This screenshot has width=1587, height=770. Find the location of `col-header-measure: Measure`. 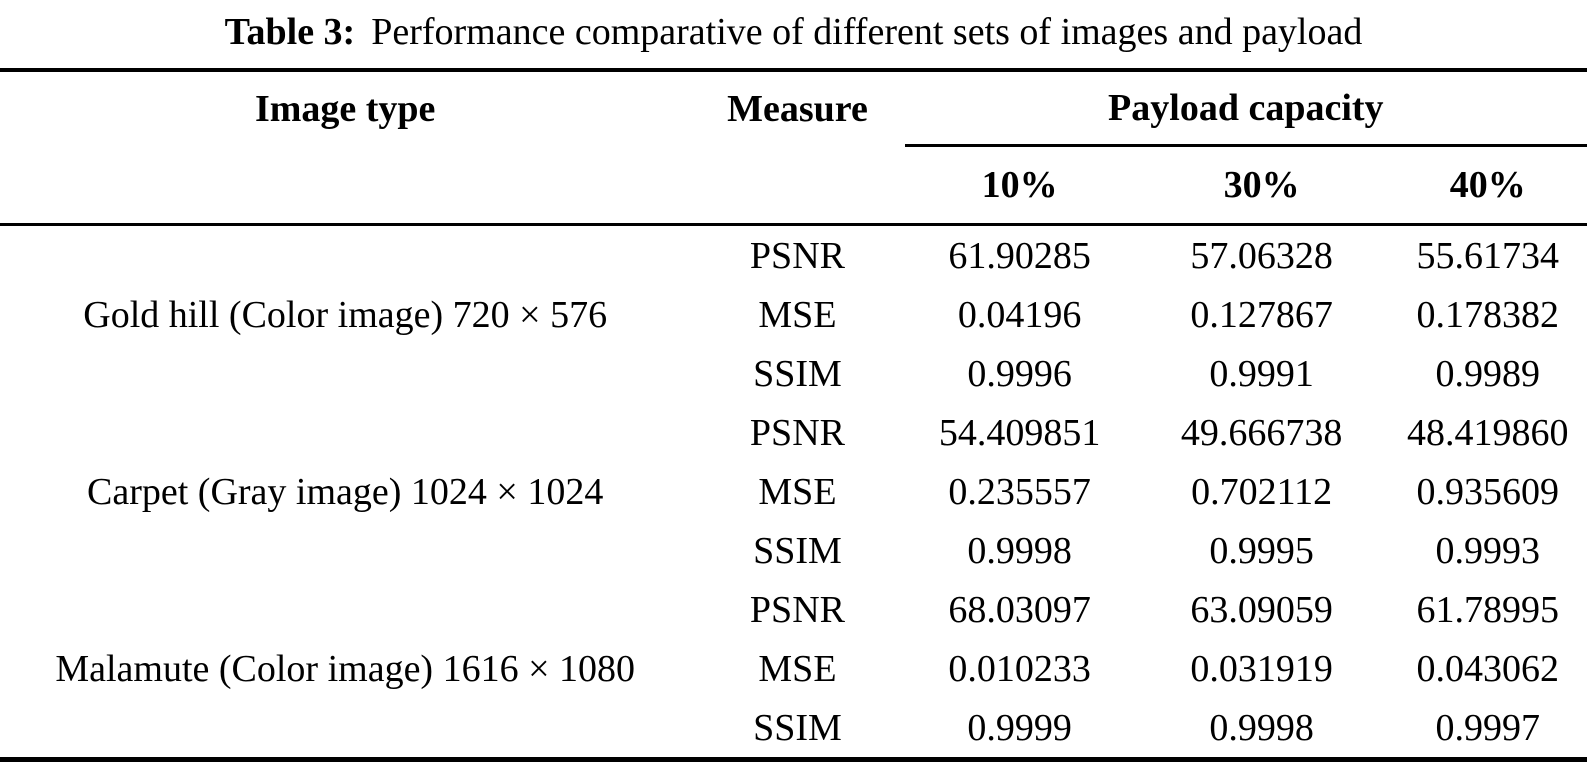

col-header-measure: Measure is located at coordinates (797, 108).